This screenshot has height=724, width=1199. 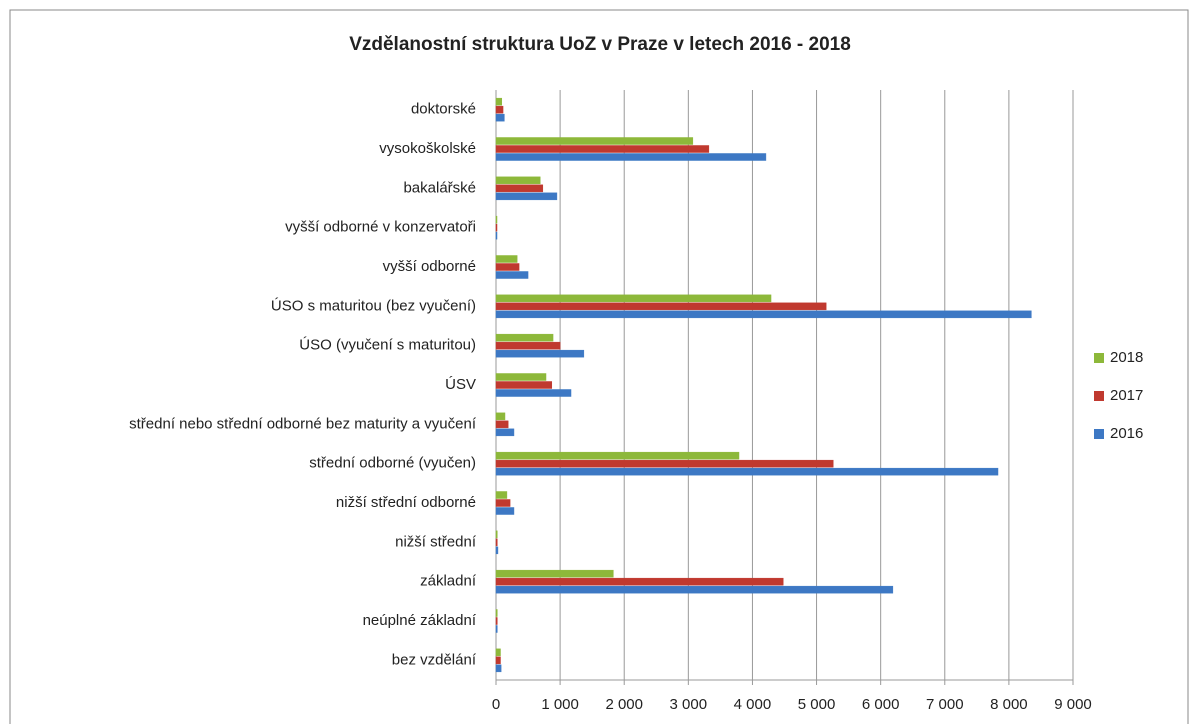 What do you see at coordinates (945, 704) in the screenshot?
I see `x-tick-label: 7 000` at bounding box center [945, 704].